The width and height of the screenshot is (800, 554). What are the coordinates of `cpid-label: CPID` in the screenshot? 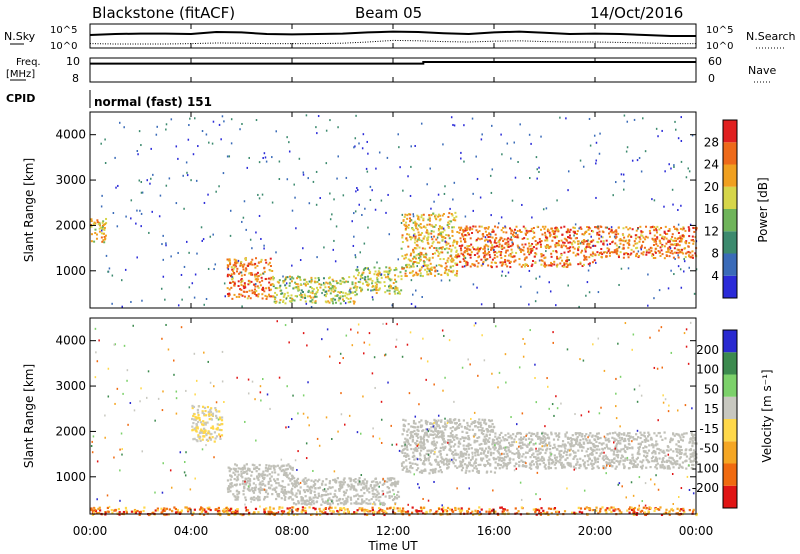 It's located at (20, 98).